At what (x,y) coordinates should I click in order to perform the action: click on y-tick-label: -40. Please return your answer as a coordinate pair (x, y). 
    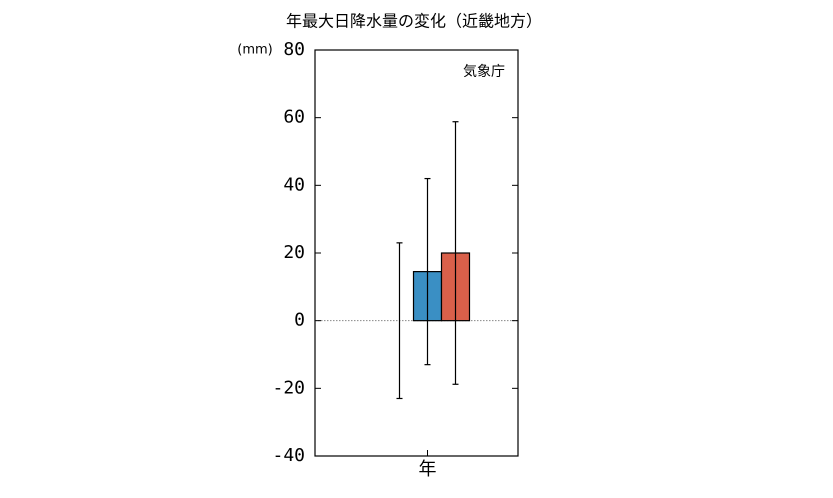
    Looking at the image, I should click on (288, 455).